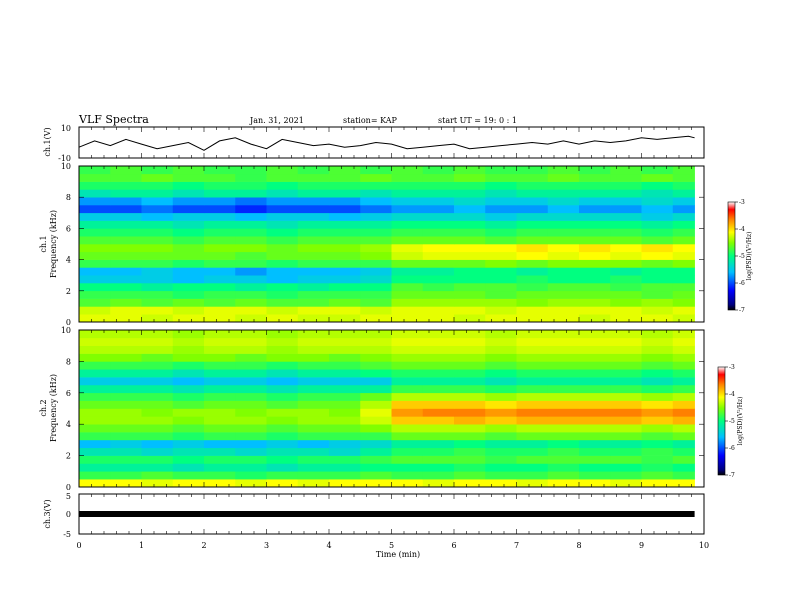  What do you see at coordinates (276, 120) in the screenshot?
I see `date-label: Jan. 31, 2021` at bounding box center [276, 120].